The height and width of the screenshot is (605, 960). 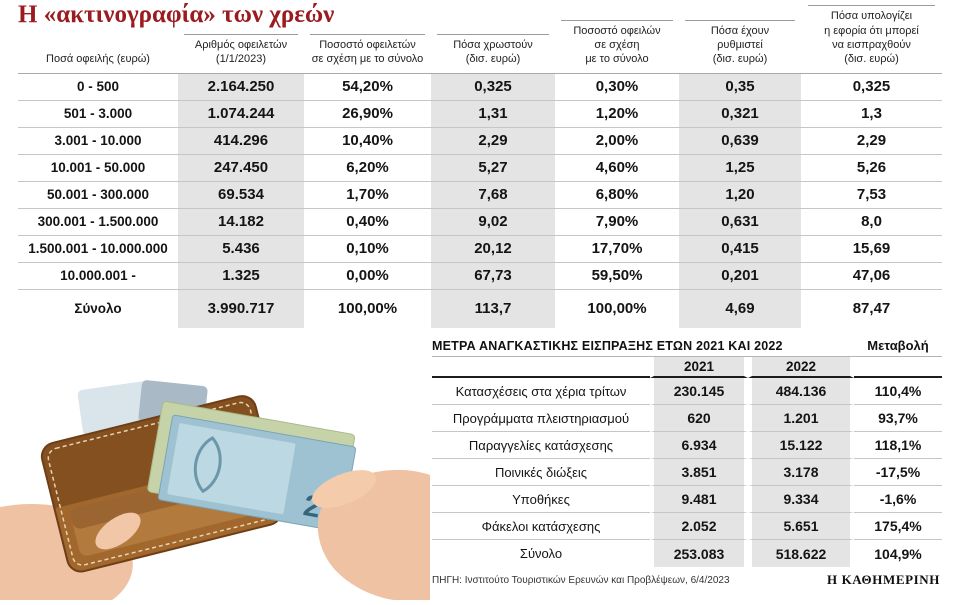 What do you see at coordinates (740, 168) in the screenshot?
I see `table-cell: 1,25` at bounding box center [740, 168].